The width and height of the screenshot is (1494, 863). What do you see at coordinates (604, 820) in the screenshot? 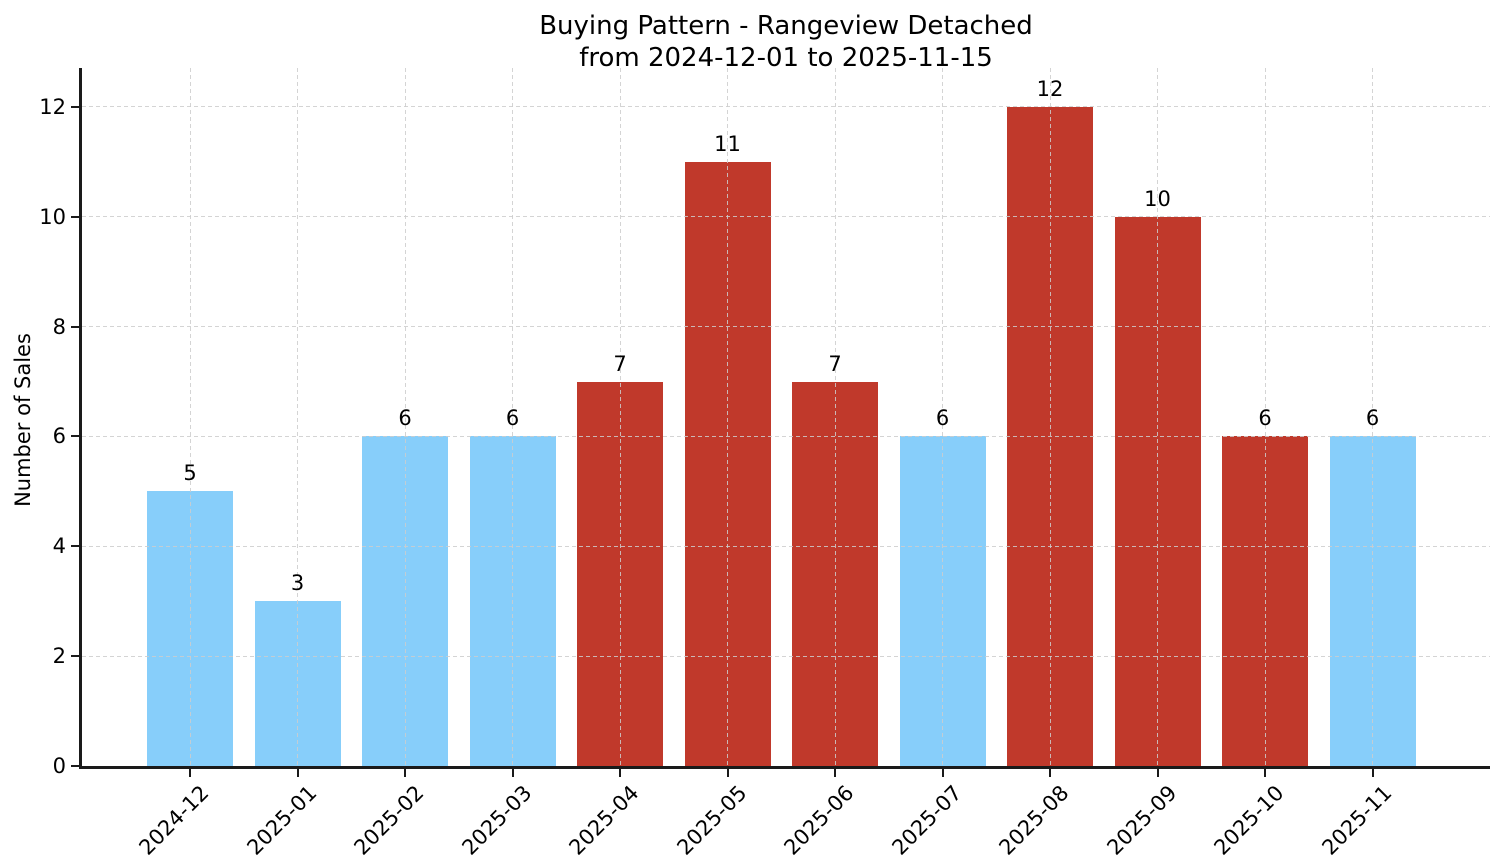
I see `x-tick-label: 2025-04` at bounding box center [604, 820].